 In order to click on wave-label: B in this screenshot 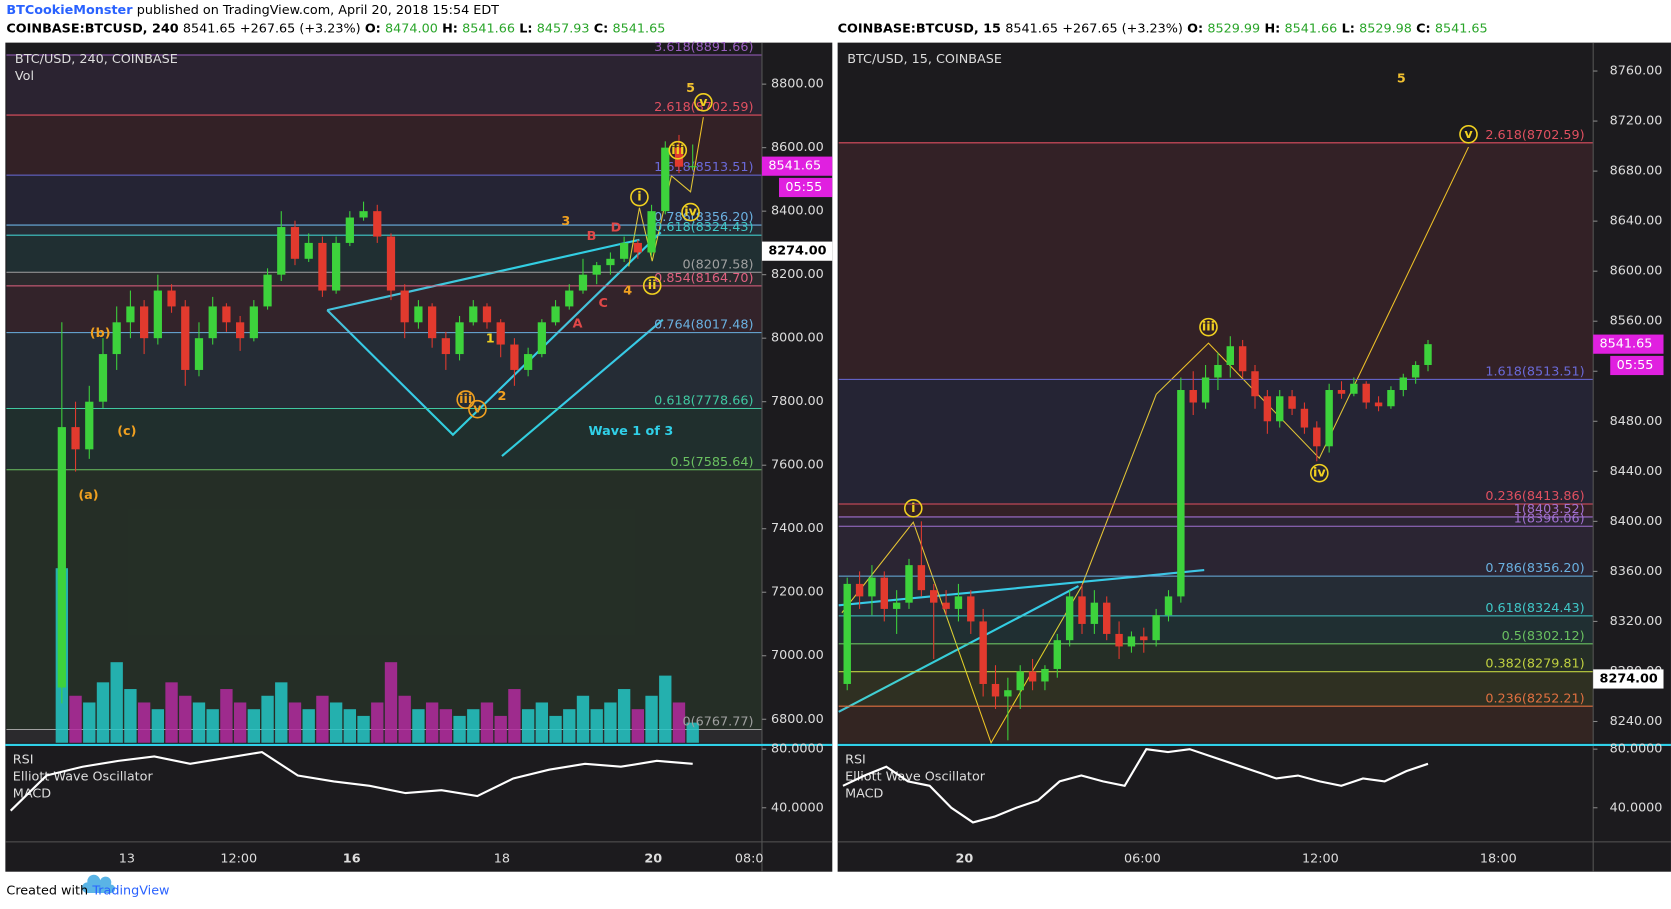, I will do `click(592, 236)`.